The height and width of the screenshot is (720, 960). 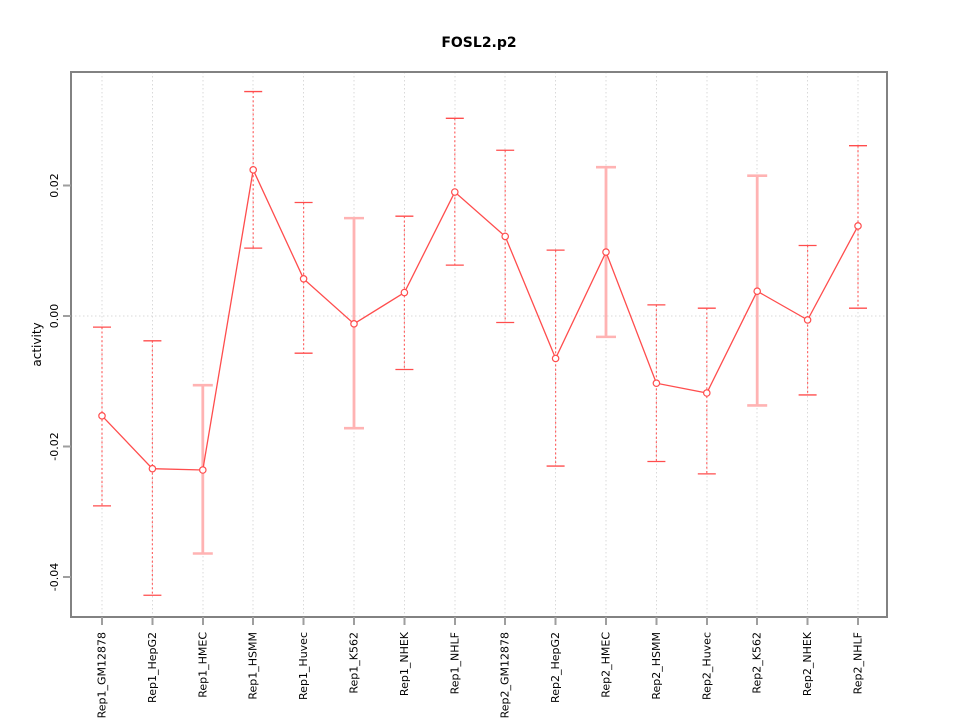 What do you see at coordinates (404, 663) in the screenshot?
I see `x-tick-label: Rep1_NHEK` at bounding box center [404, 663].